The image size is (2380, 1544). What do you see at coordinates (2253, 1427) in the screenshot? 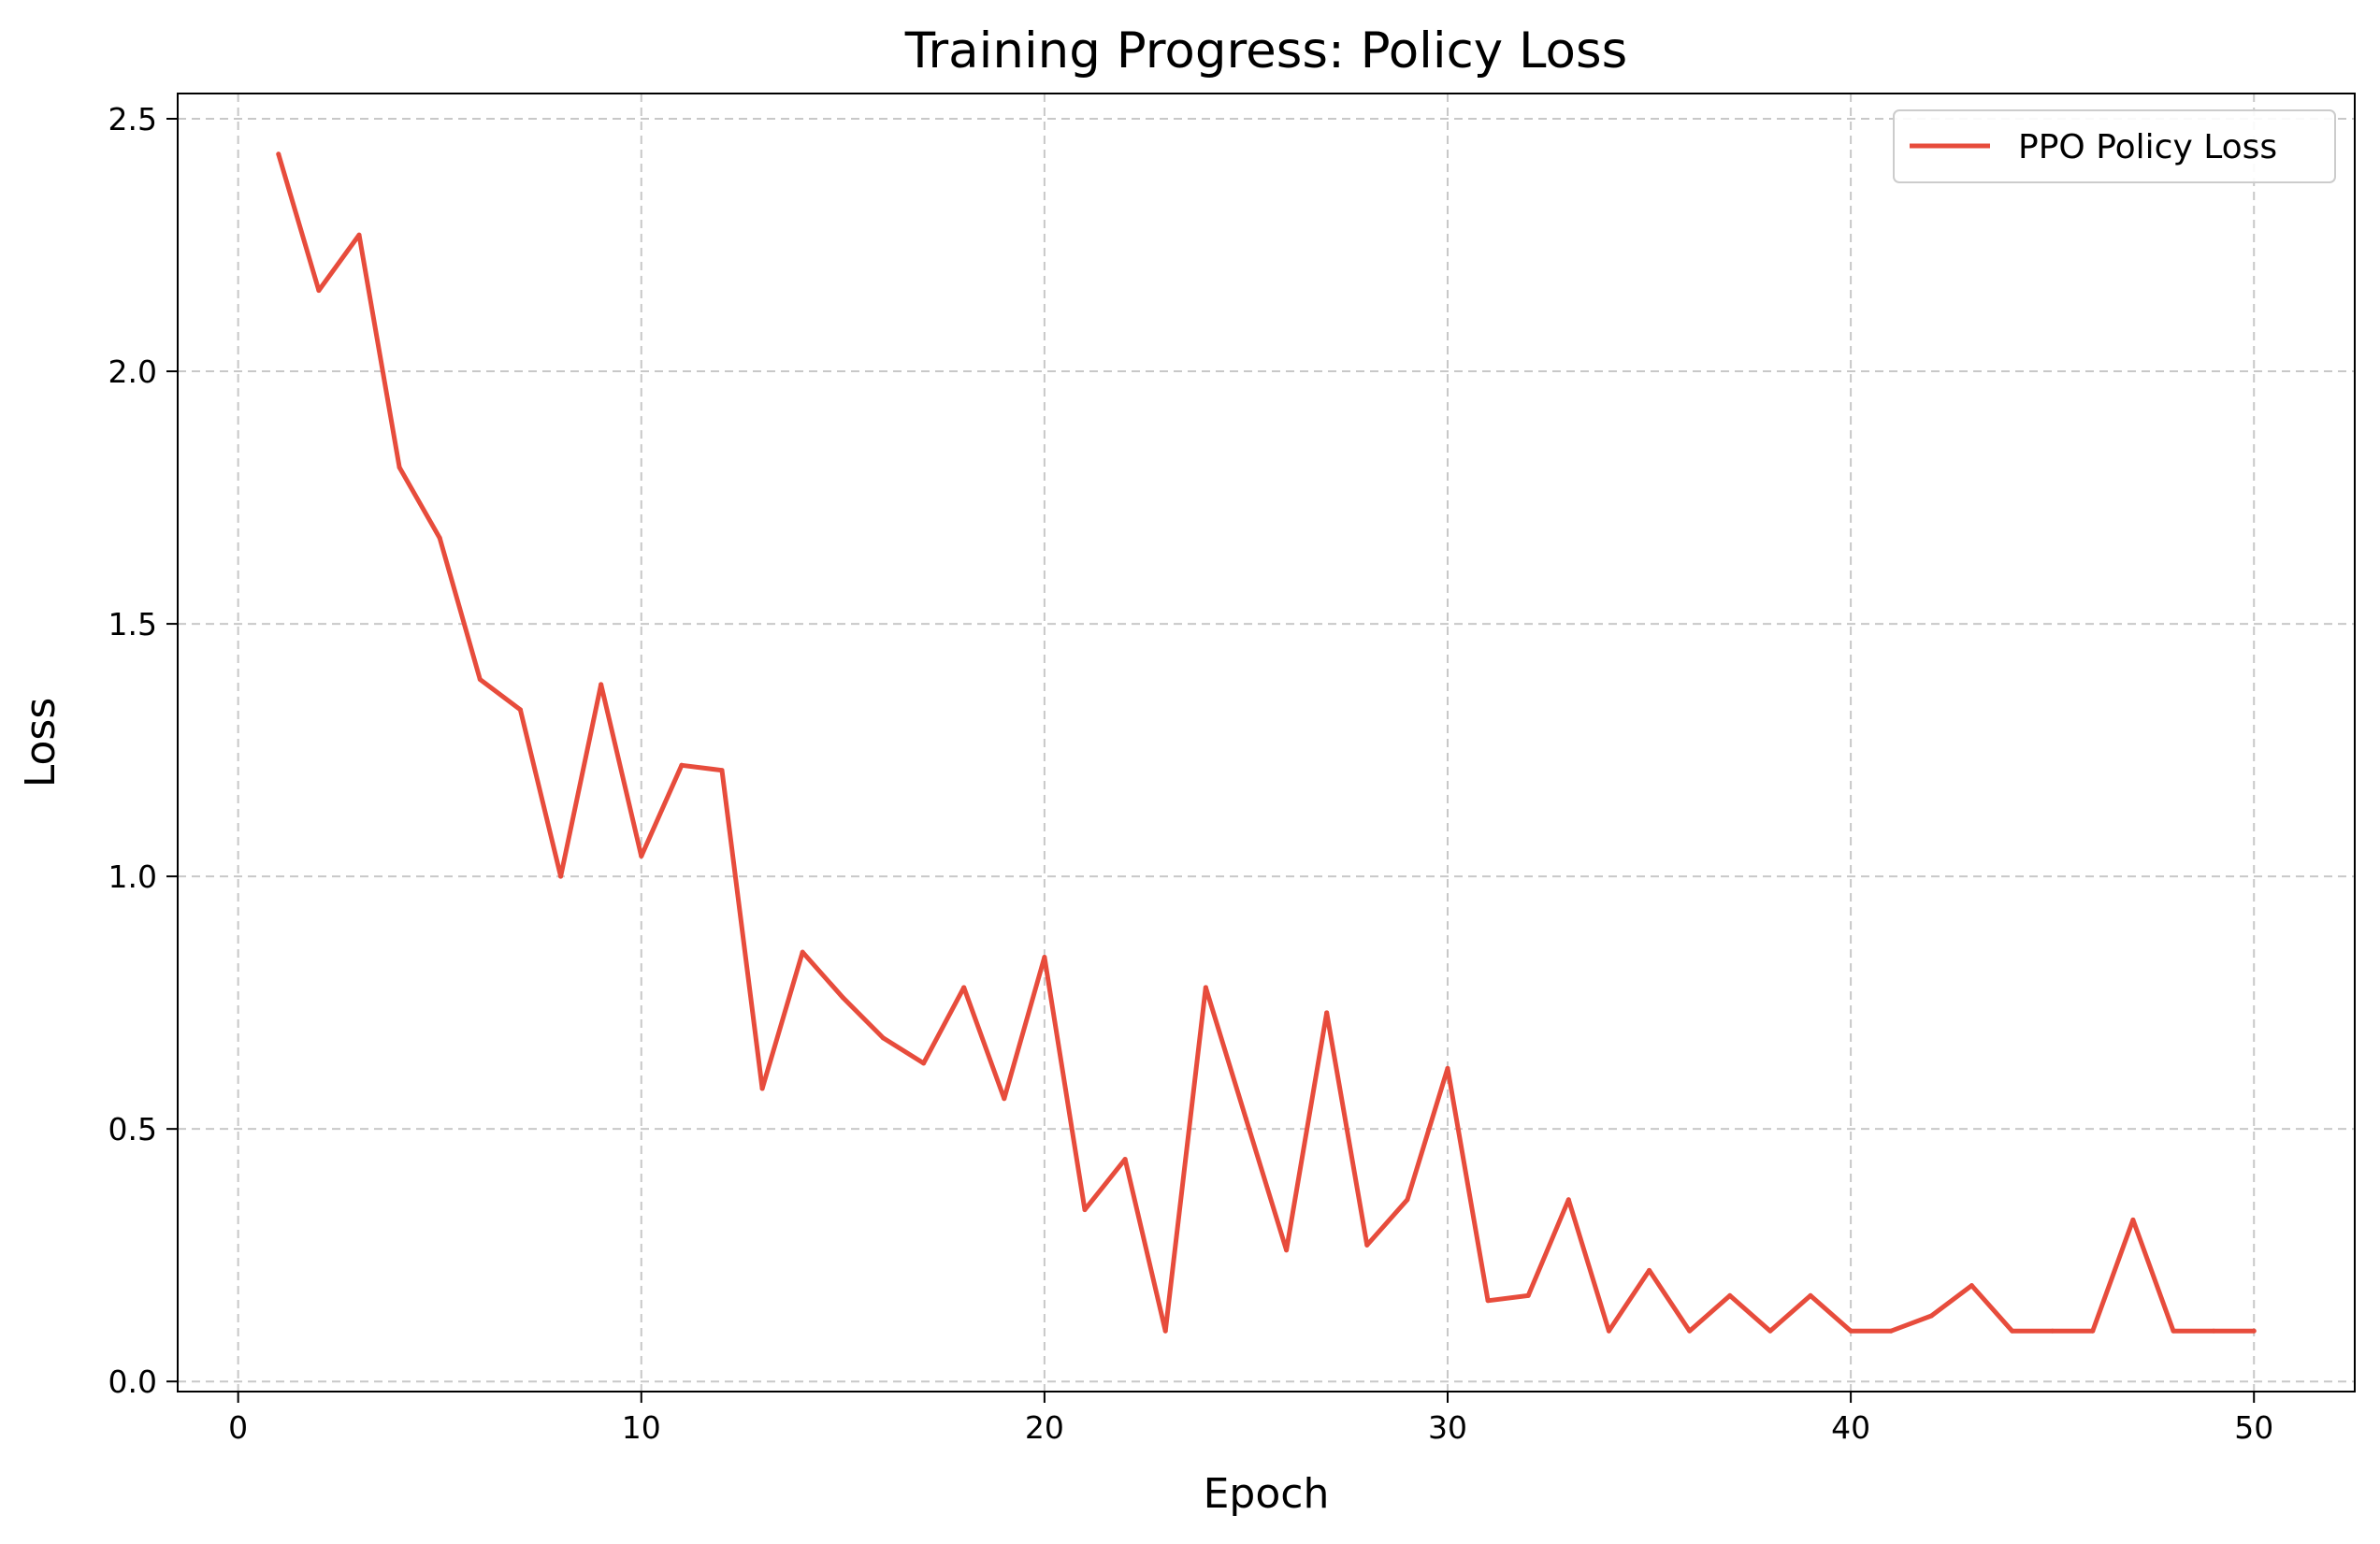
I see `x-tick-label: 50` at bounding box center [2253, 1427].